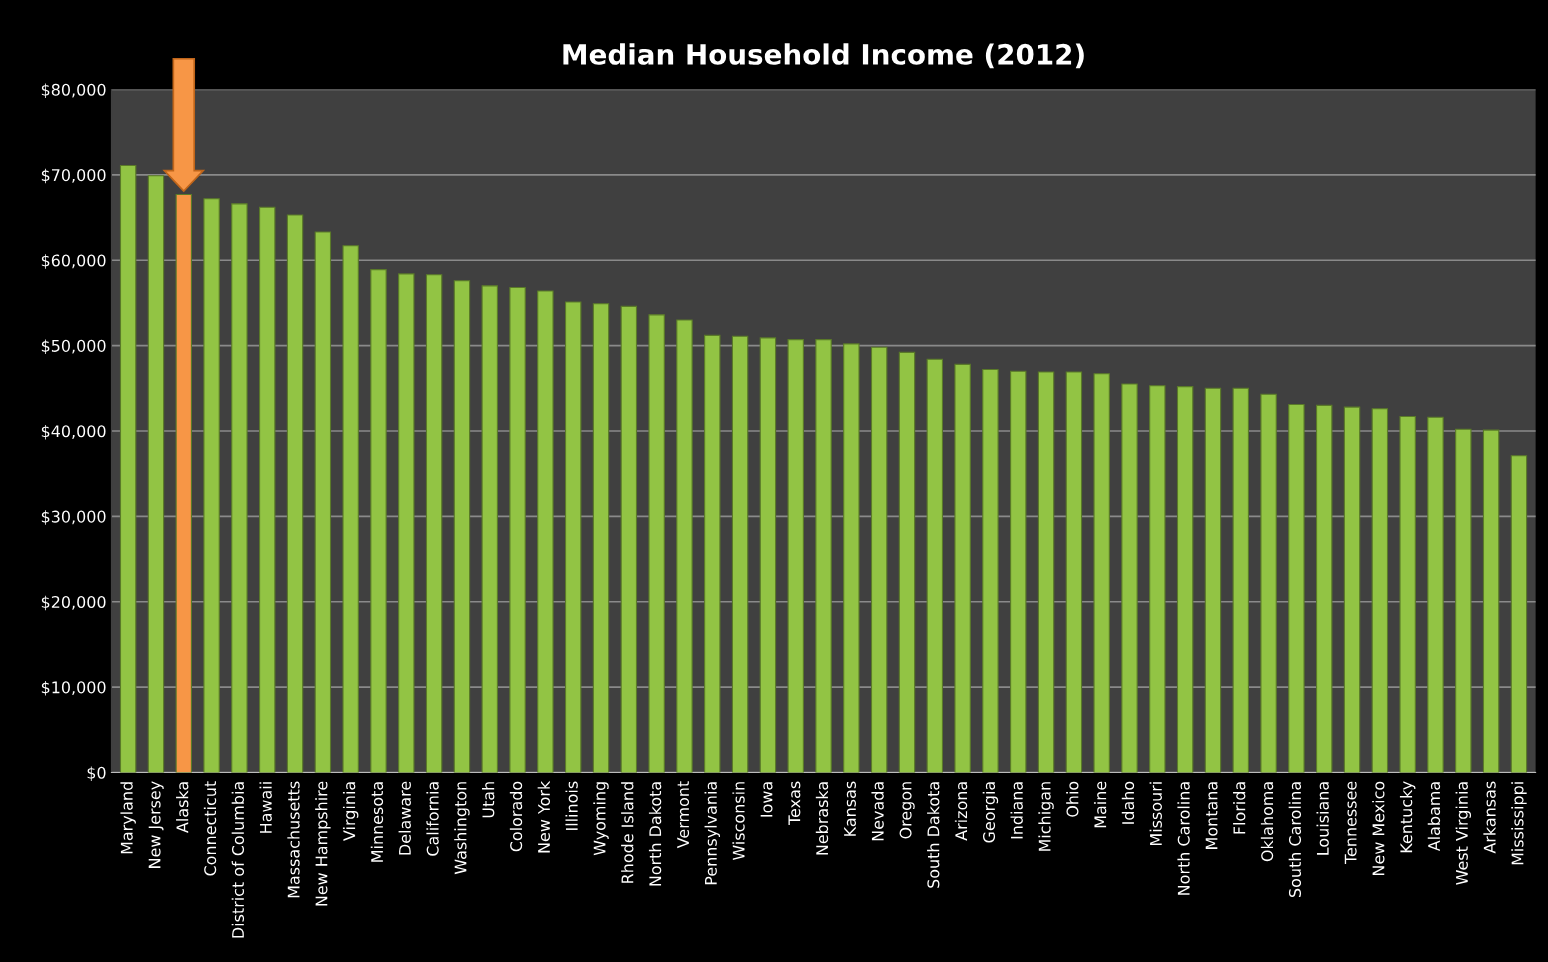  Describe the element at coordinates (961, 811) in the screenshot. I see `x-tick-label: Arizona` at that location.